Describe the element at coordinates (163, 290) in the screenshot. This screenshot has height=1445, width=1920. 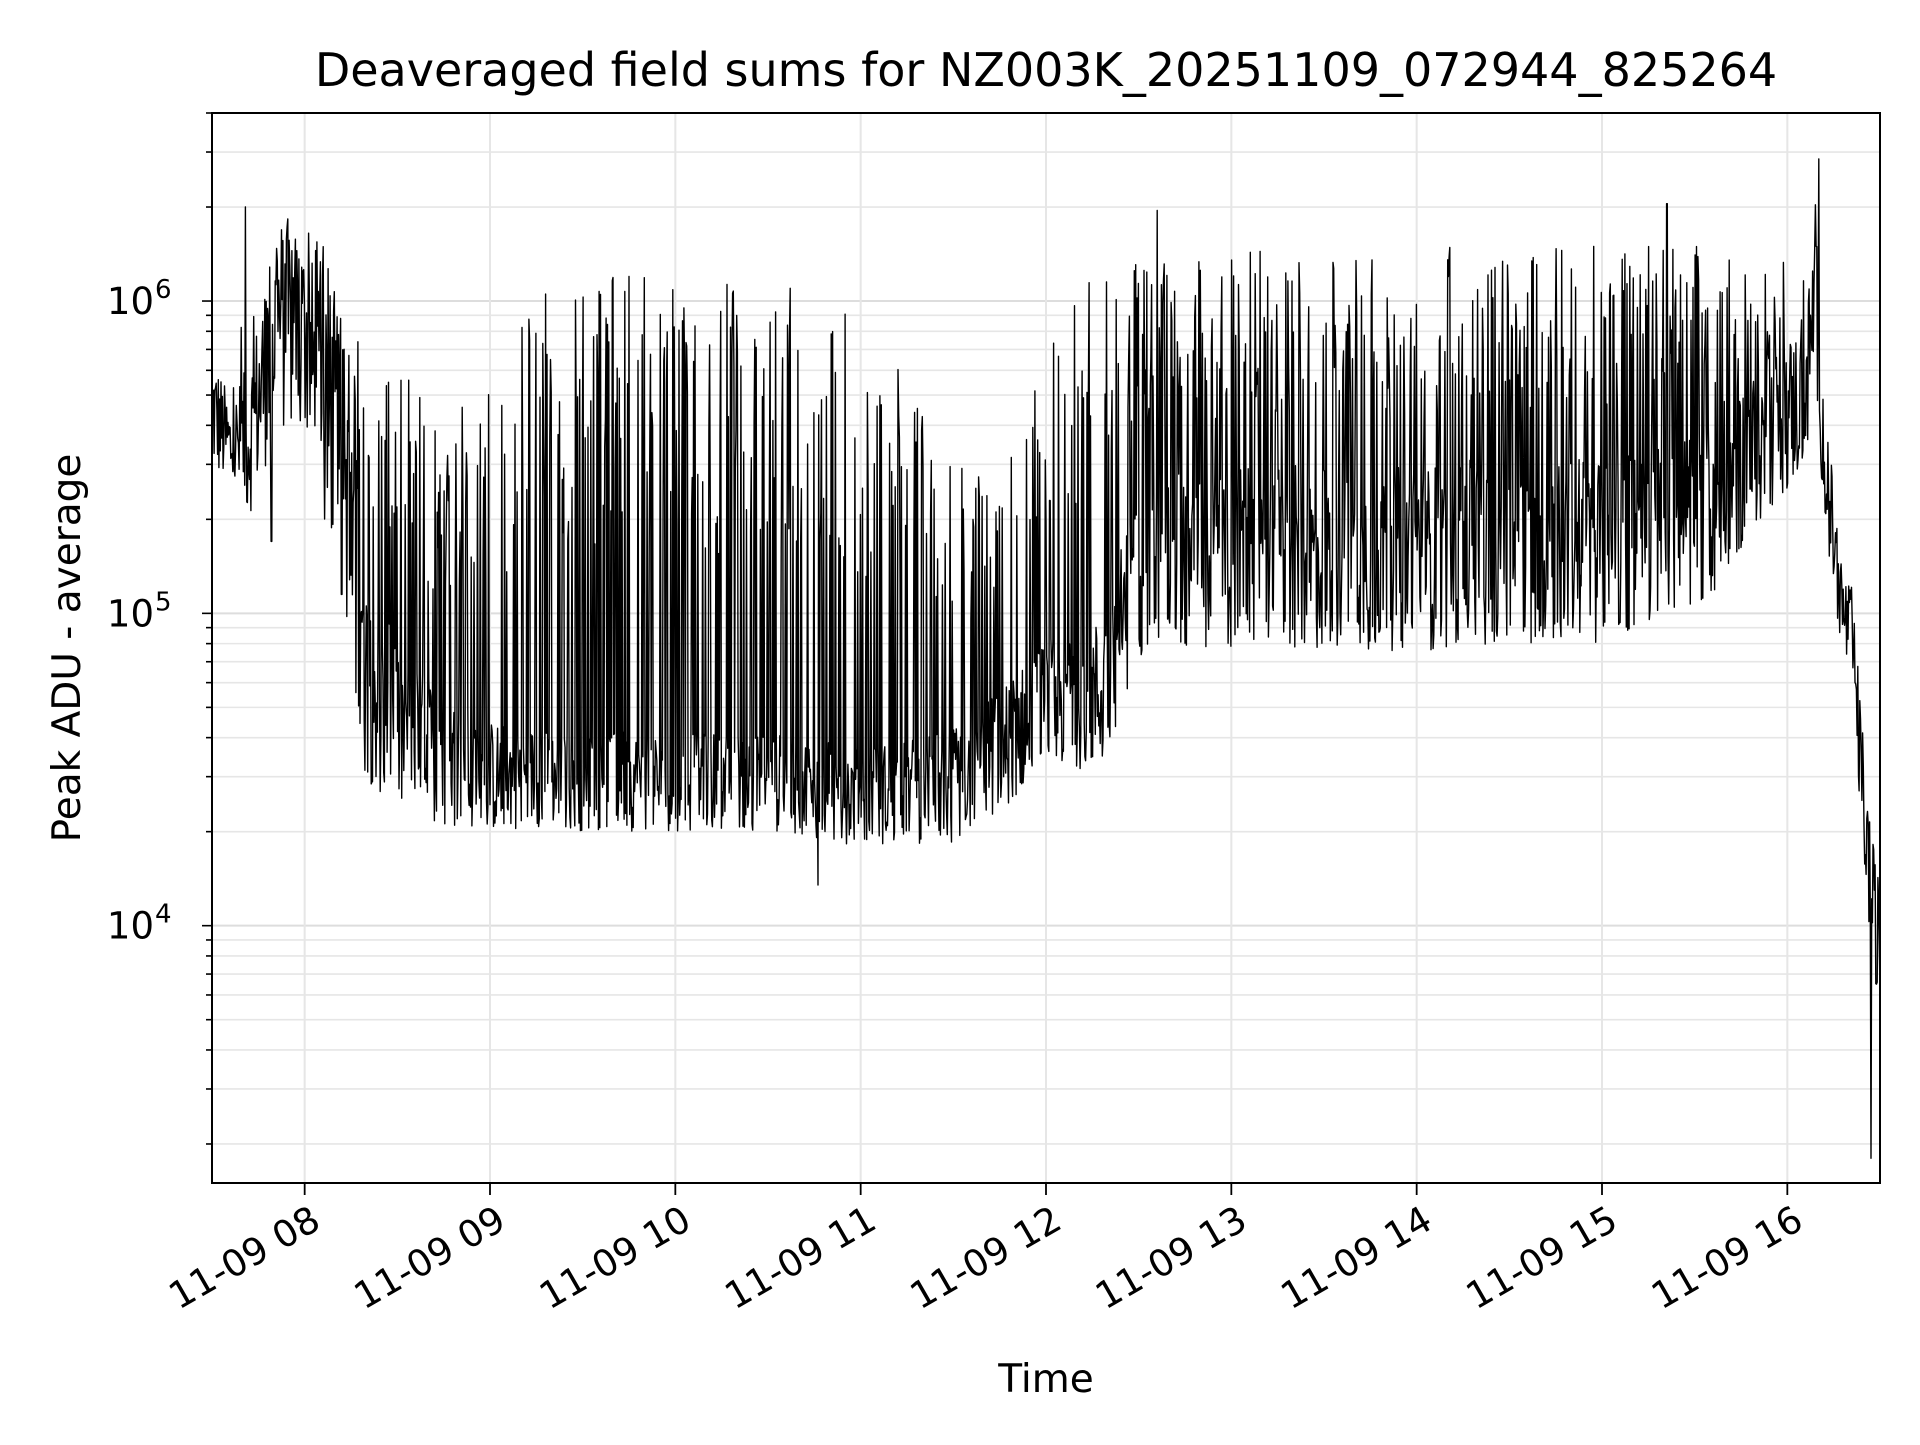
I see `y-tick-exponent: 6` at that location.